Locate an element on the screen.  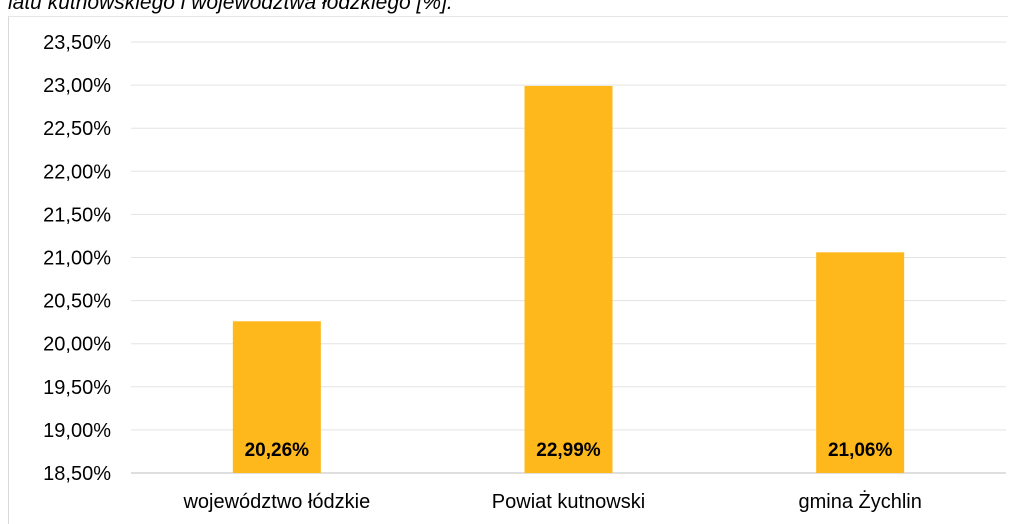
y-tick-label: 23,50% is located at coordinates (77, 43).